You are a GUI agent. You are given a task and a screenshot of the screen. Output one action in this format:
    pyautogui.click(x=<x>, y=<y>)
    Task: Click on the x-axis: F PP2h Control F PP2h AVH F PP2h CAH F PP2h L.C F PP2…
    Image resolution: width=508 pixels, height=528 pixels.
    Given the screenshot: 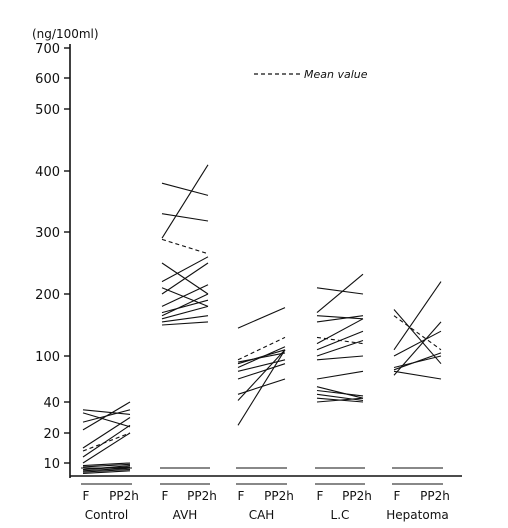 What is the action you would take?
    pyautogui.click(x=266, y=494)
    